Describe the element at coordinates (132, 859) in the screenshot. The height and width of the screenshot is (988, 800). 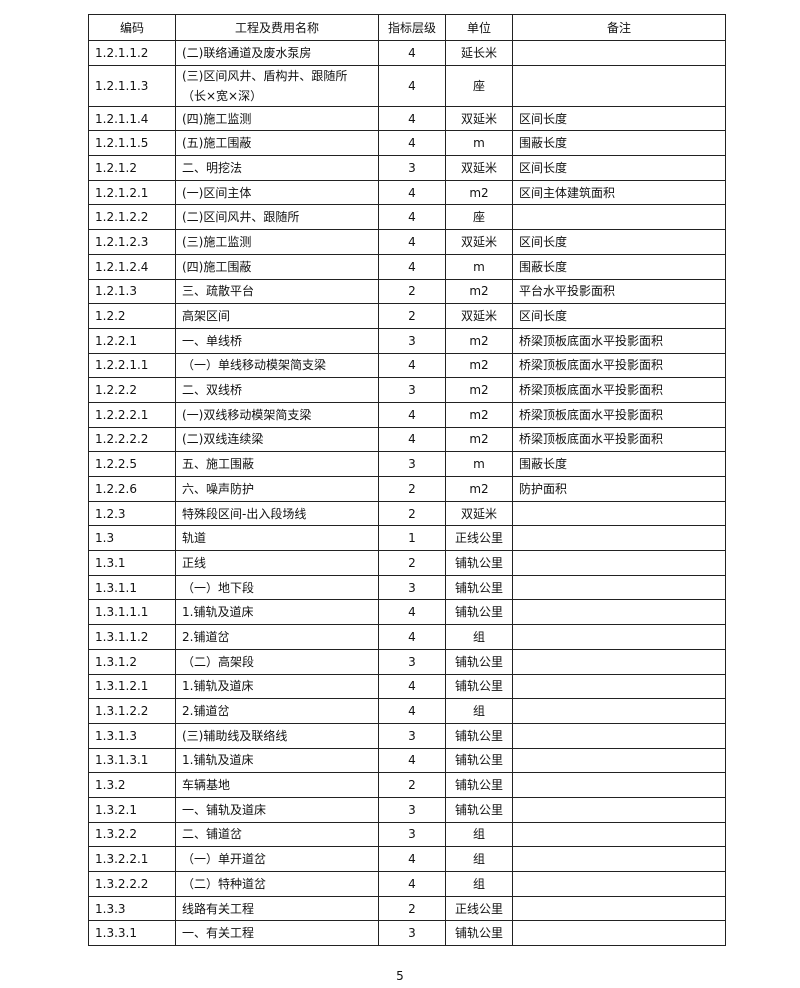
I see `code-cell: 1.3.2.2.1` at that location.